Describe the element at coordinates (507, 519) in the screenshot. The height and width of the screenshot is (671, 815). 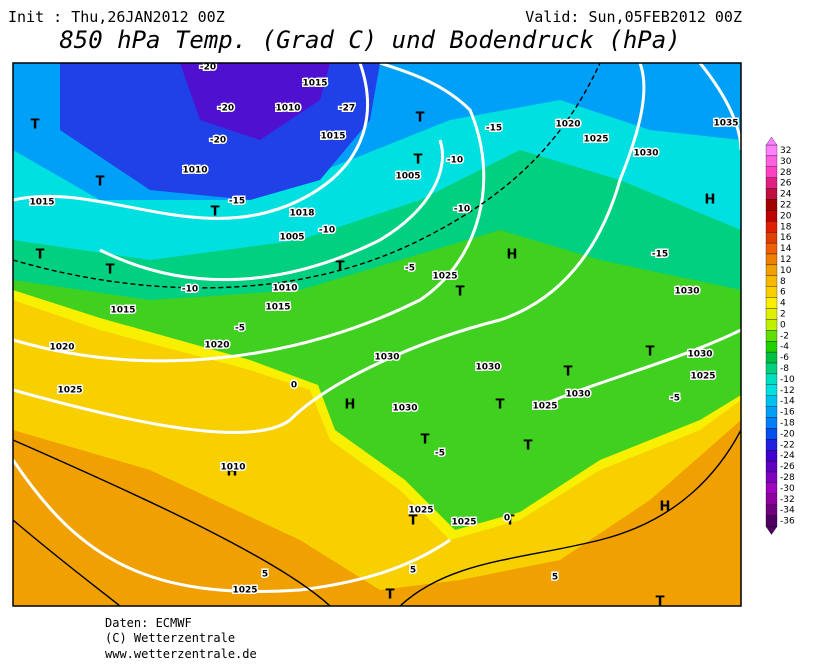
I see `map-label: 0` at that location.